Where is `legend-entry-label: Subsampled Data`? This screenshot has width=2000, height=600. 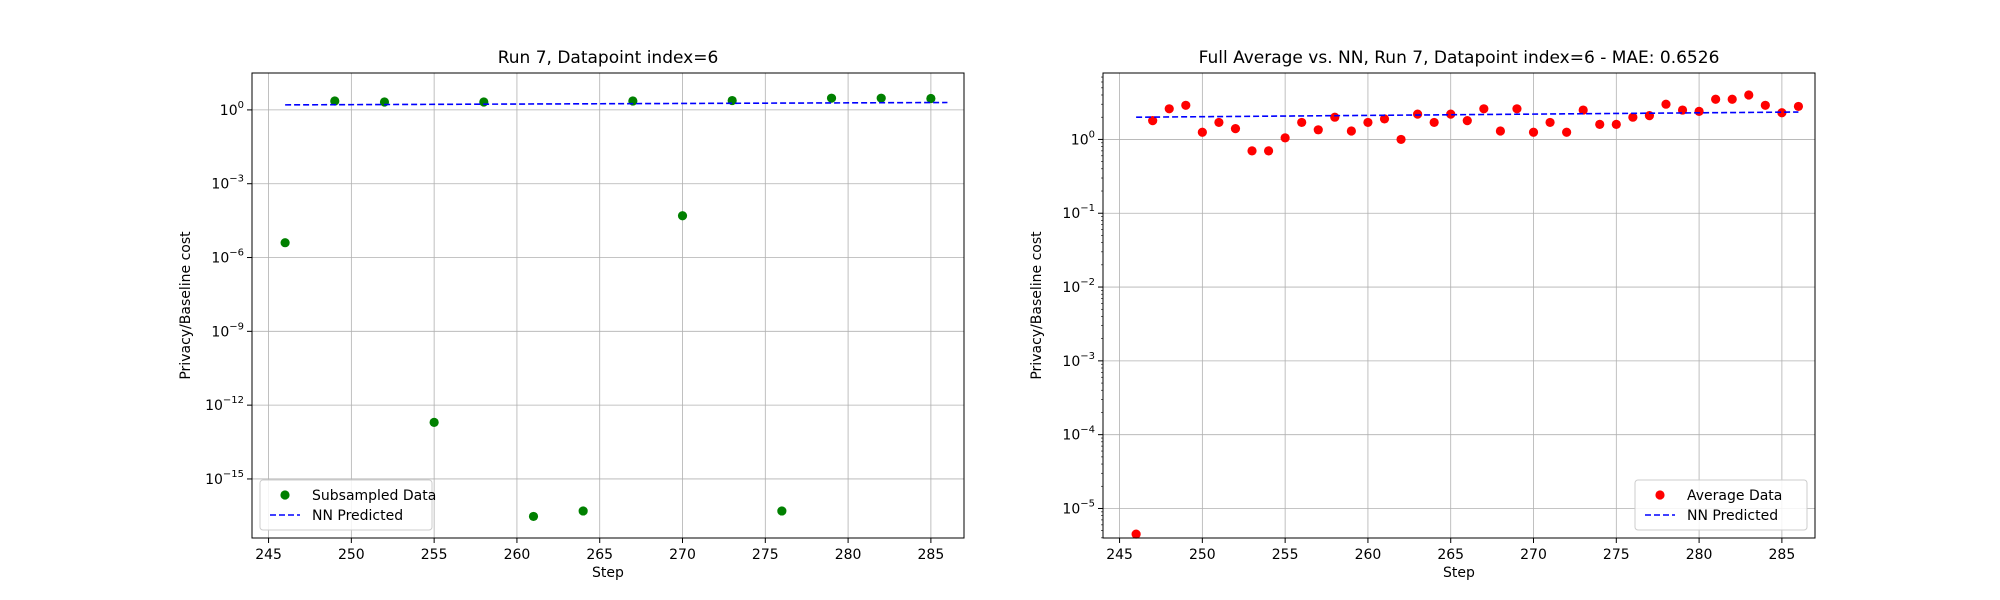
legend-entry-label: Subsampled Data is located at coordinates (374, 496).